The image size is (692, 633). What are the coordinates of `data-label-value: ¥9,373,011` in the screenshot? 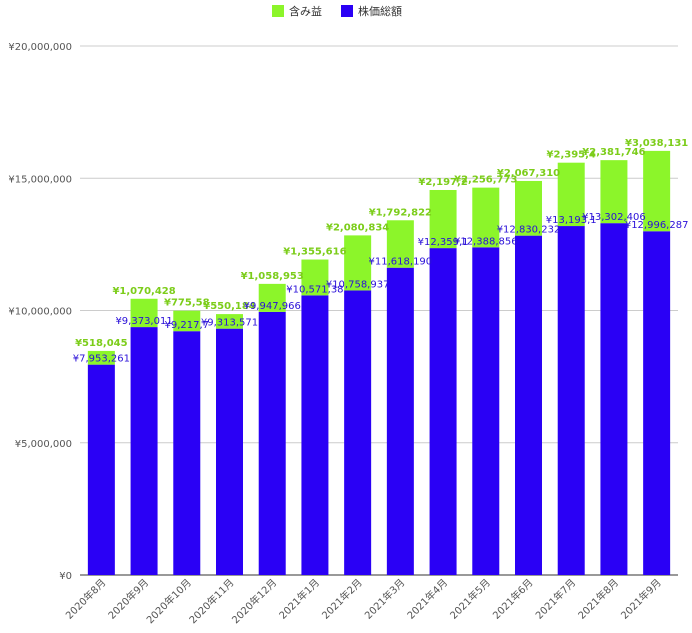 It's located at (143, 321).